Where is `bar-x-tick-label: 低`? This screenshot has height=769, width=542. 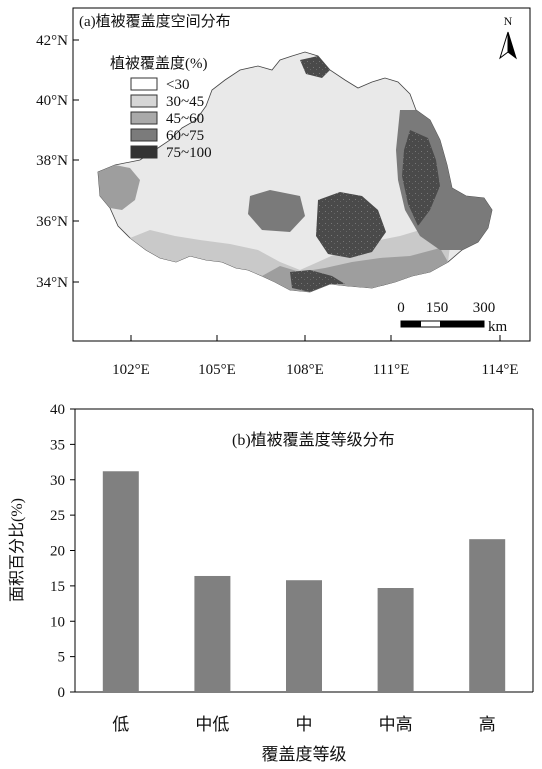 bar-x-tick-label: 低 is located at coordinates (120, 724).